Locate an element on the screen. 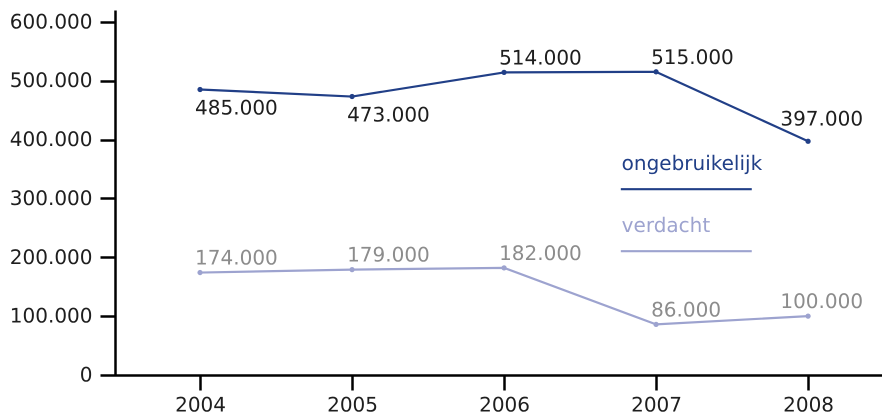  y-tick-label: 100.000 is located at coordinates (51, 316).